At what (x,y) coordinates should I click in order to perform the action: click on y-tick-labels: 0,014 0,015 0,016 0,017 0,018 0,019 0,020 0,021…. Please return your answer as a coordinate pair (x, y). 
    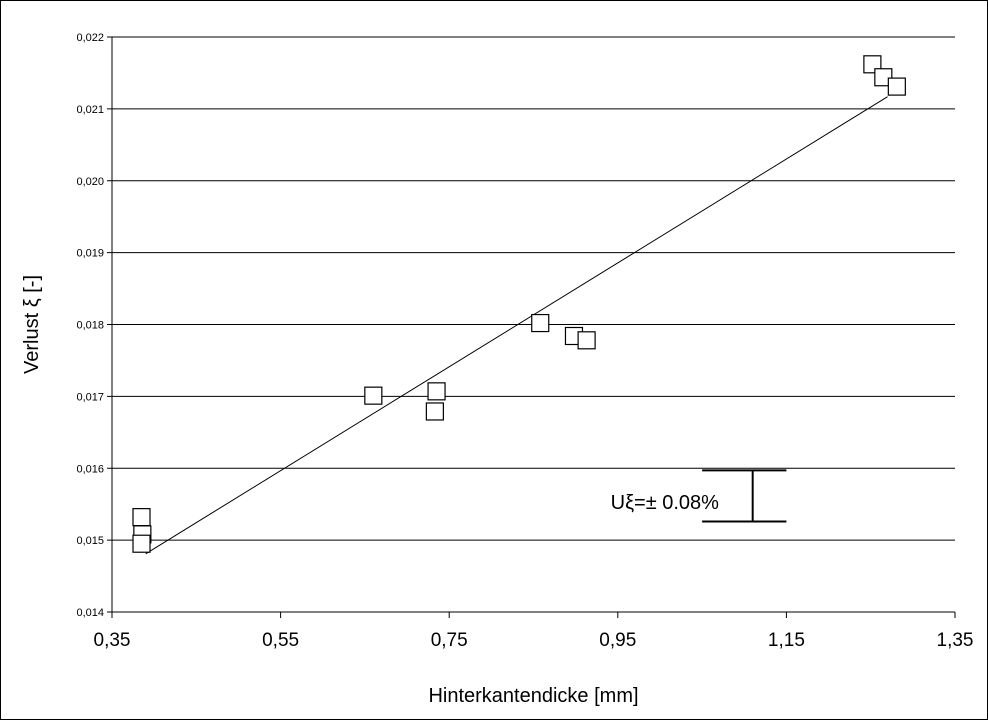
    Looking at the image, I should click on (90, 325).